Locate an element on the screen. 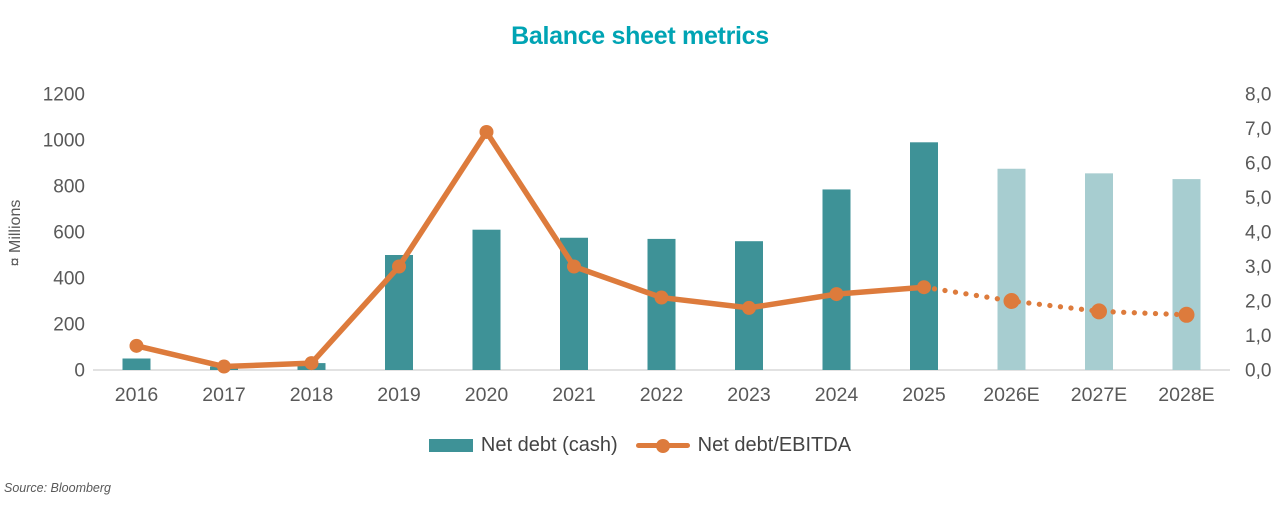 The width and height of the screenshot is (1280, 520). data-point-2025 is located at coordinates (924, 287).